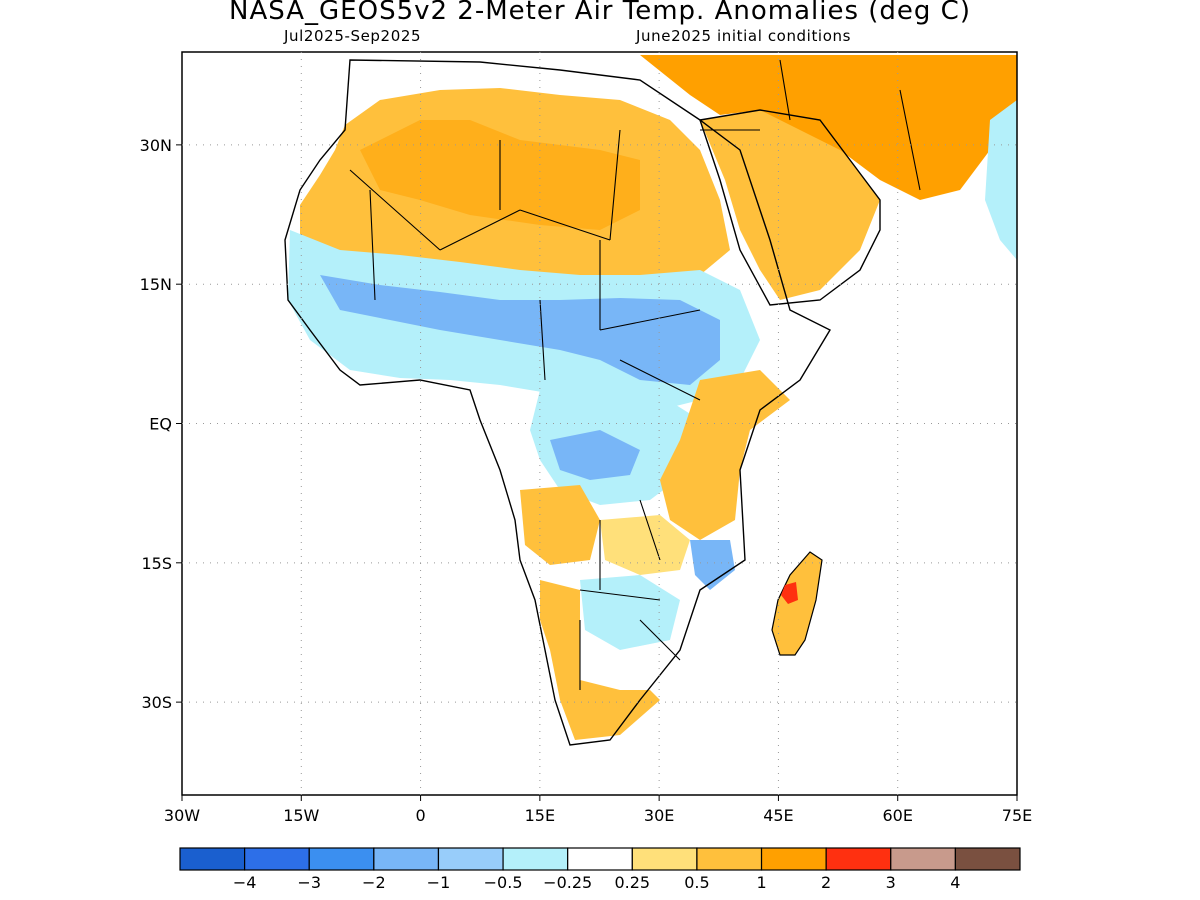 This screenshot has height=900, width=1200. Describe the element at coordinates (789, 593) in the screenshot. I see `madagascar-hot-spot` at that location.